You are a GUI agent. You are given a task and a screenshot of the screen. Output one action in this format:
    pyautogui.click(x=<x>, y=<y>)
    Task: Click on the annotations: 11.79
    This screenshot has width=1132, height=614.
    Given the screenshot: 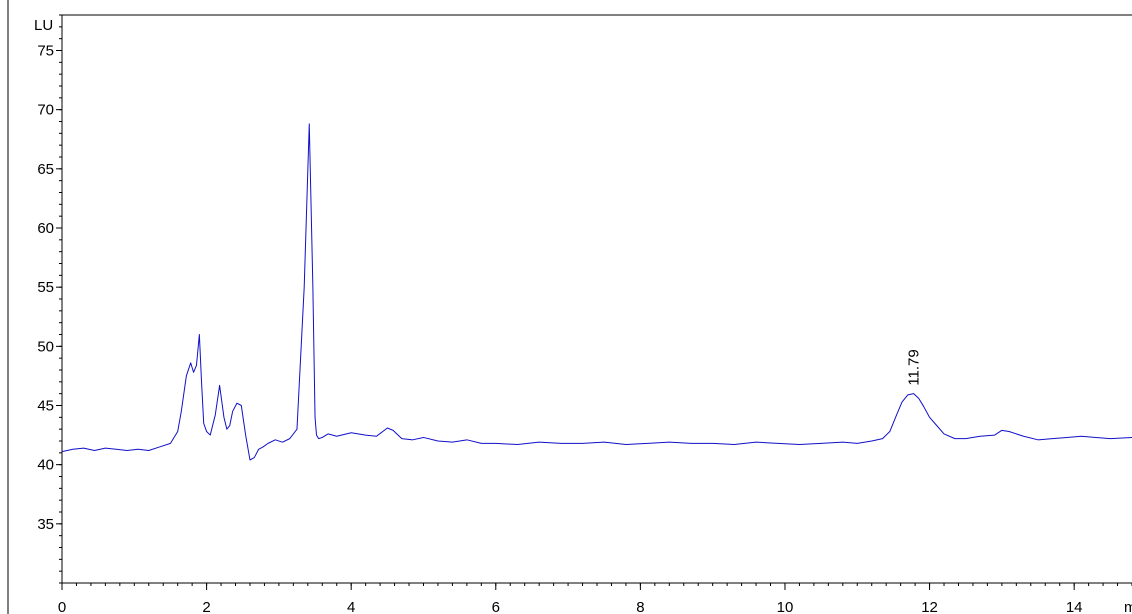 What is the action you would take?
    pyautogui.click(x=913, y=367)
    